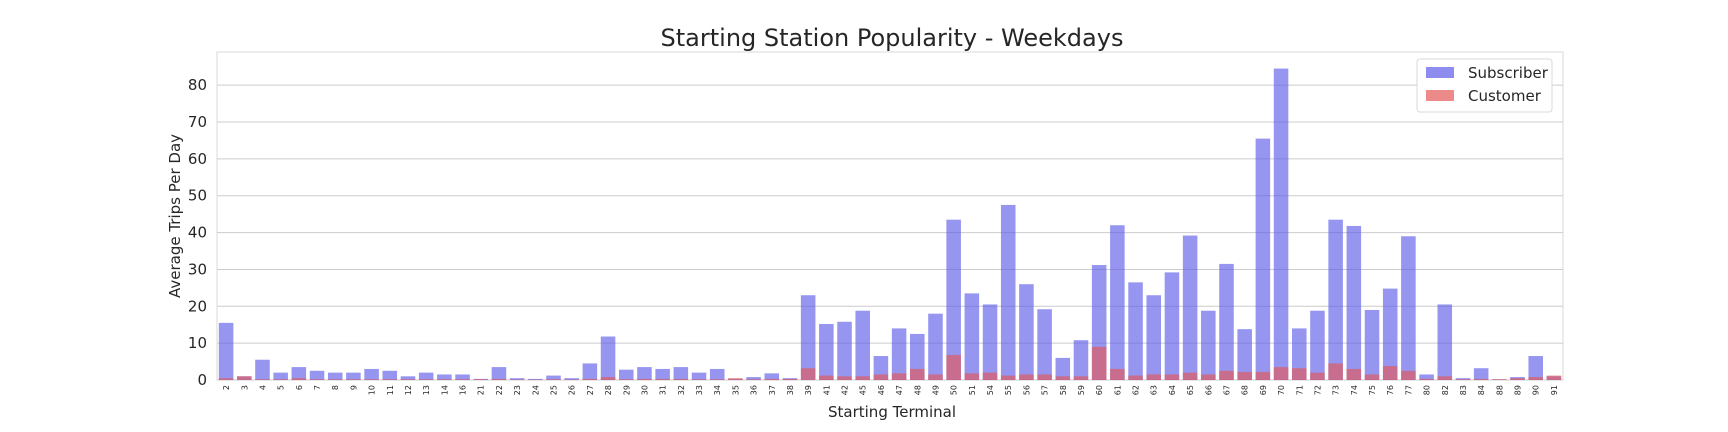 The image size is (1728, 432). What do you see at coordinates (197, 196) in the screenshot?
I see `y-tick-label: 50` at bounding box center [197, 196].